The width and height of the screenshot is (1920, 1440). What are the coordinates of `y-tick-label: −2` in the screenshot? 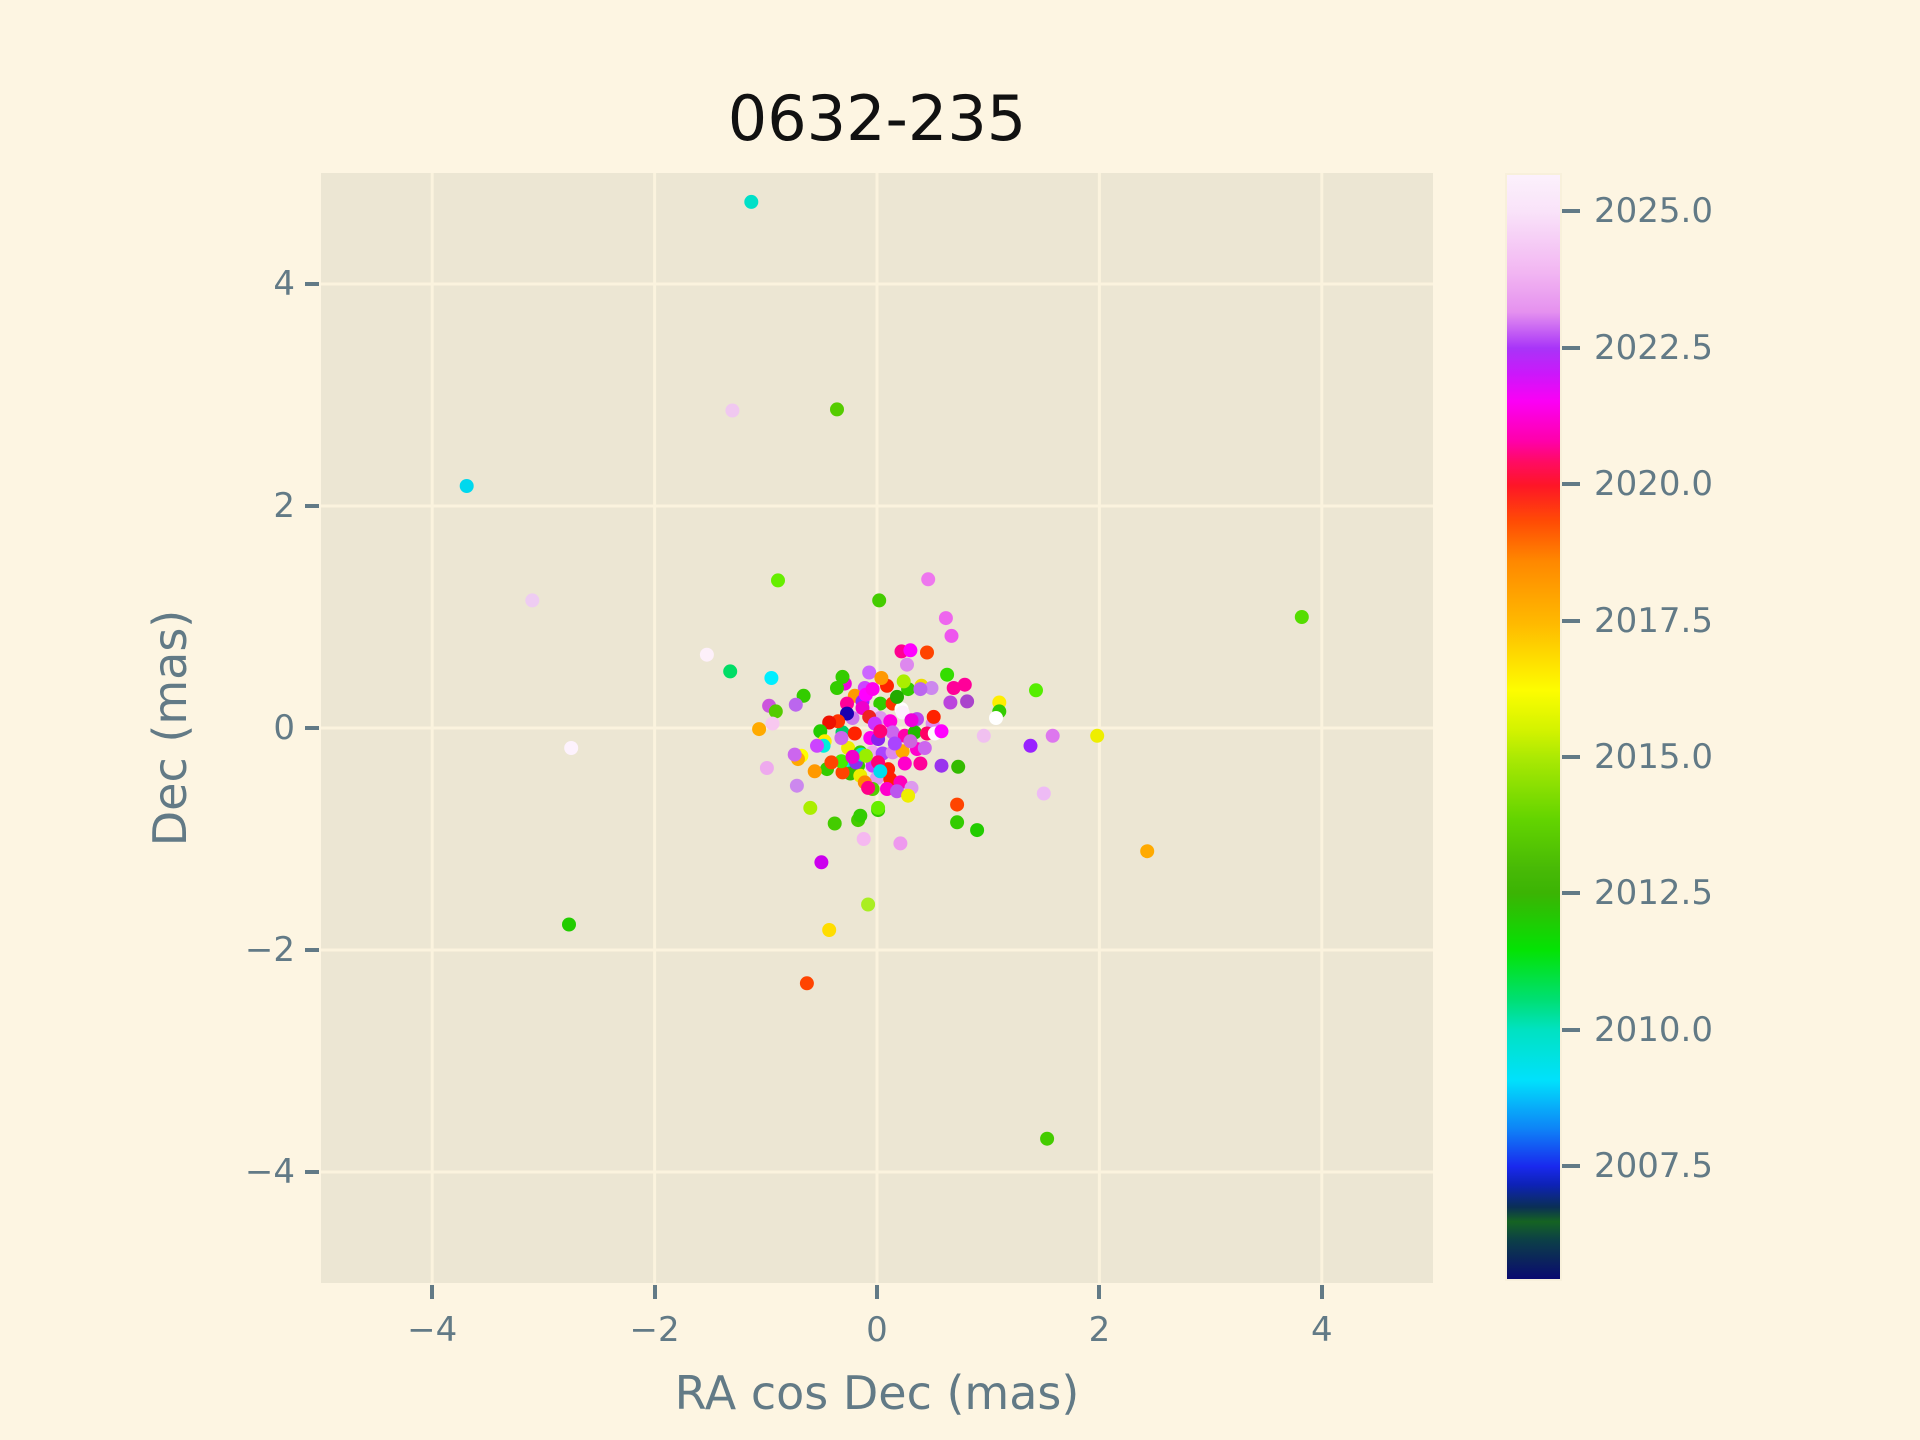 It's located at (269, 950).